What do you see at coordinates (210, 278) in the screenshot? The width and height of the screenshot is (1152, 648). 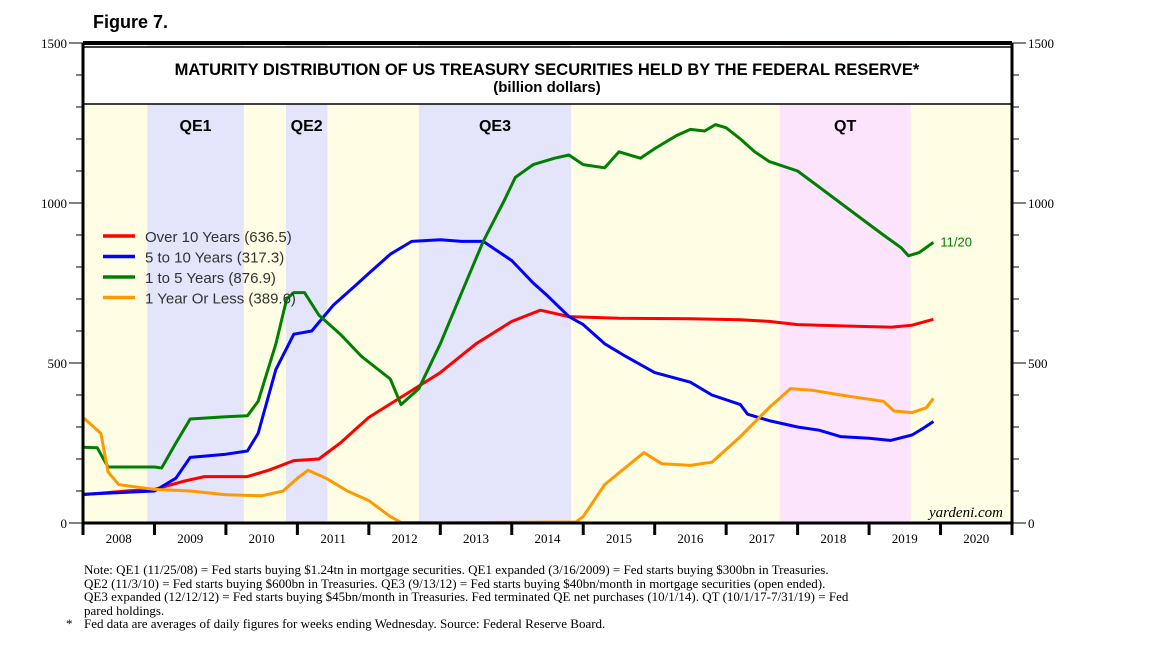 I see `legend-label-2: 1 to 5 Years (876.9)` at bounding box center [210, 278].